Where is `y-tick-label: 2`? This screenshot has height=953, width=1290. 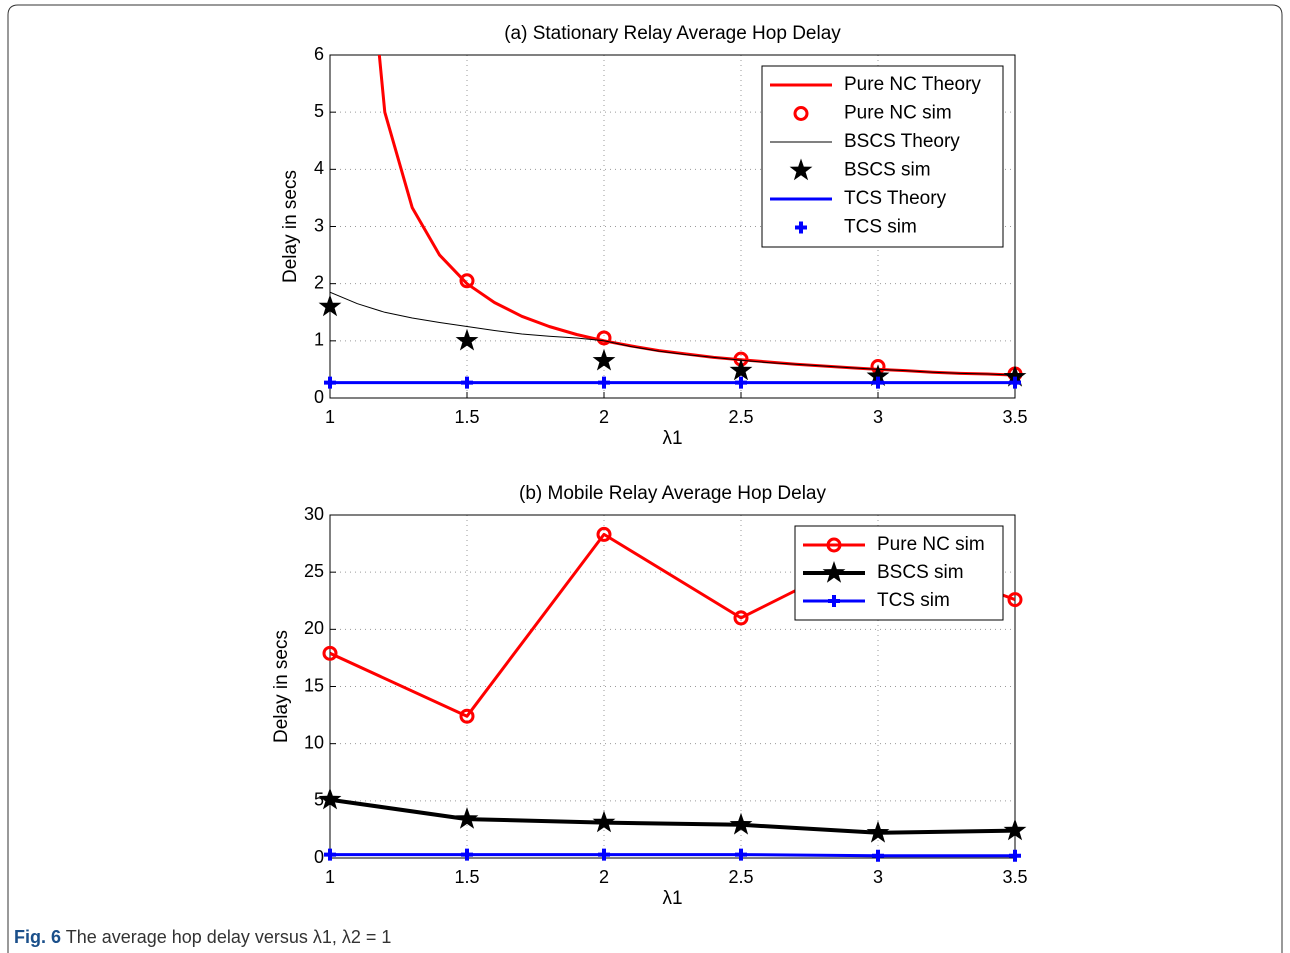
y-tick-label: 2 is located at coordinates (319, 282).